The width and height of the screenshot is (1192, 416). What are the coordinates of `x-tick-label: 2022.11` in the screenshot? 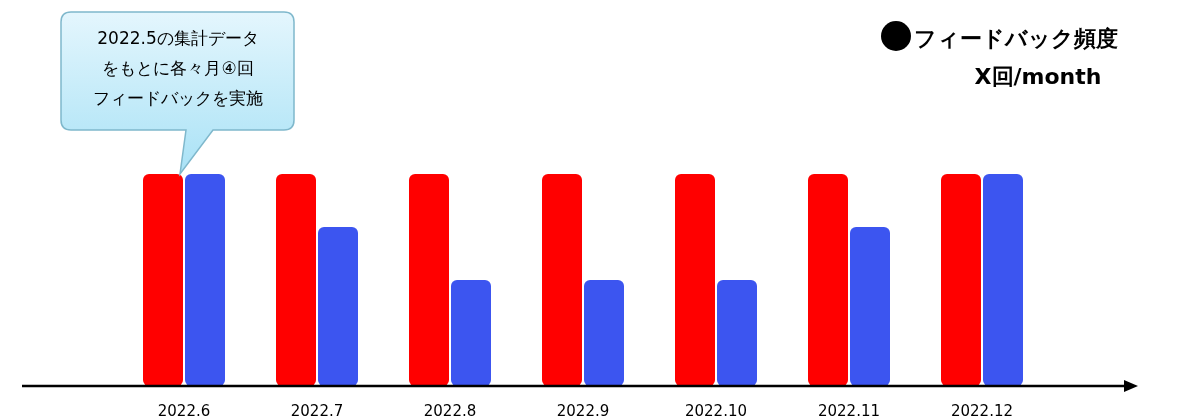 It's located at (849, 409).